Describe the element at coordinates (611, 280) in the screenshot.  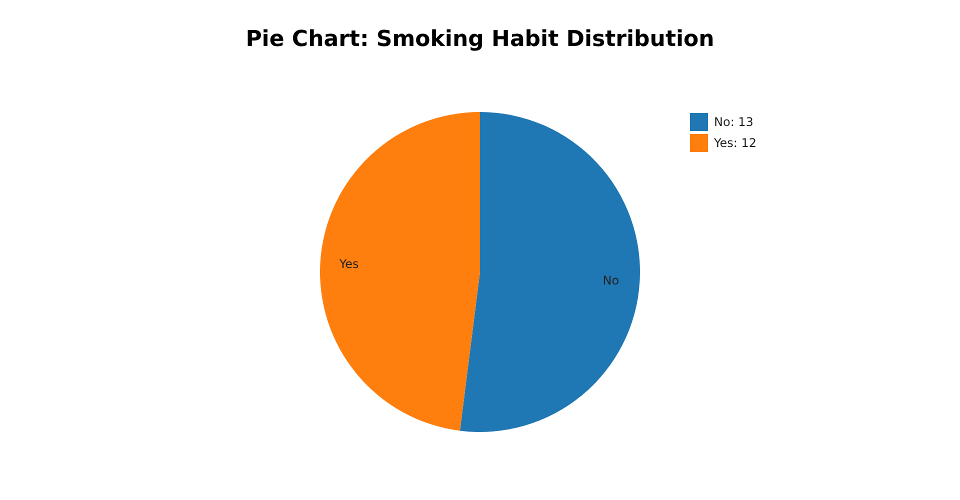
I see `text: No` at that location.